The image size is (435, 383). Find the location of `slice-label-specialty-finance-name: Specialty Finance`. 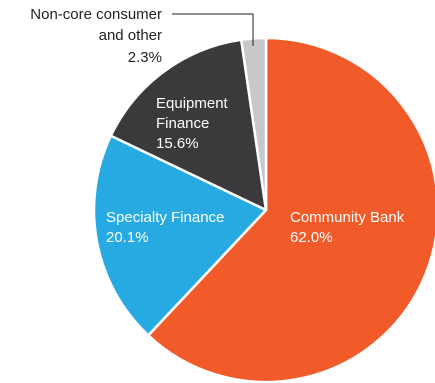

slice-label-specialty-finance-name: Specialty Finance is located at coordinates (165, 217).